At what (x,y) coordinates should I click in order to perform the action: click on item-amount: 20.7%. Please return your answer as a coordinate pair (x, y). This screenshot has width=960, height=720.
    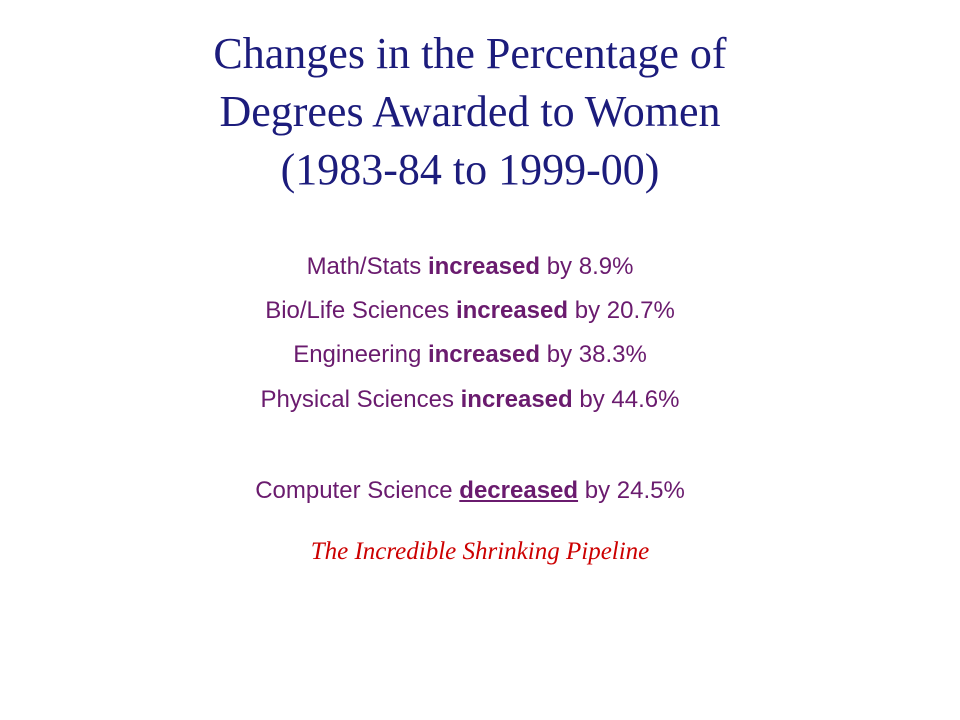
    Looking at the image, I should click on (640, 310).